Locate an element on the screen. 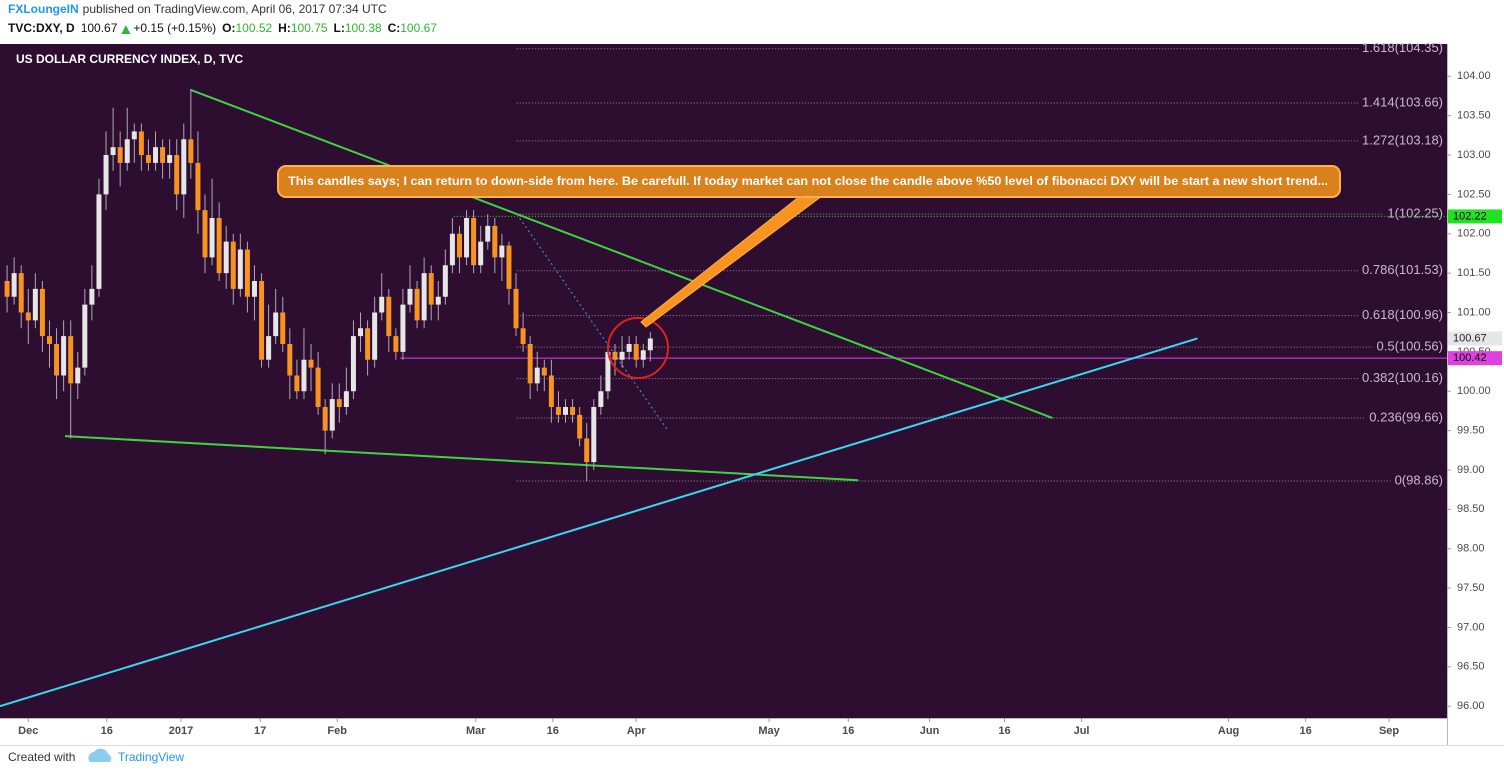 This screenshot has height=776, width=1504. line-badge: 100.42 is located at coordinates (1470, 358).